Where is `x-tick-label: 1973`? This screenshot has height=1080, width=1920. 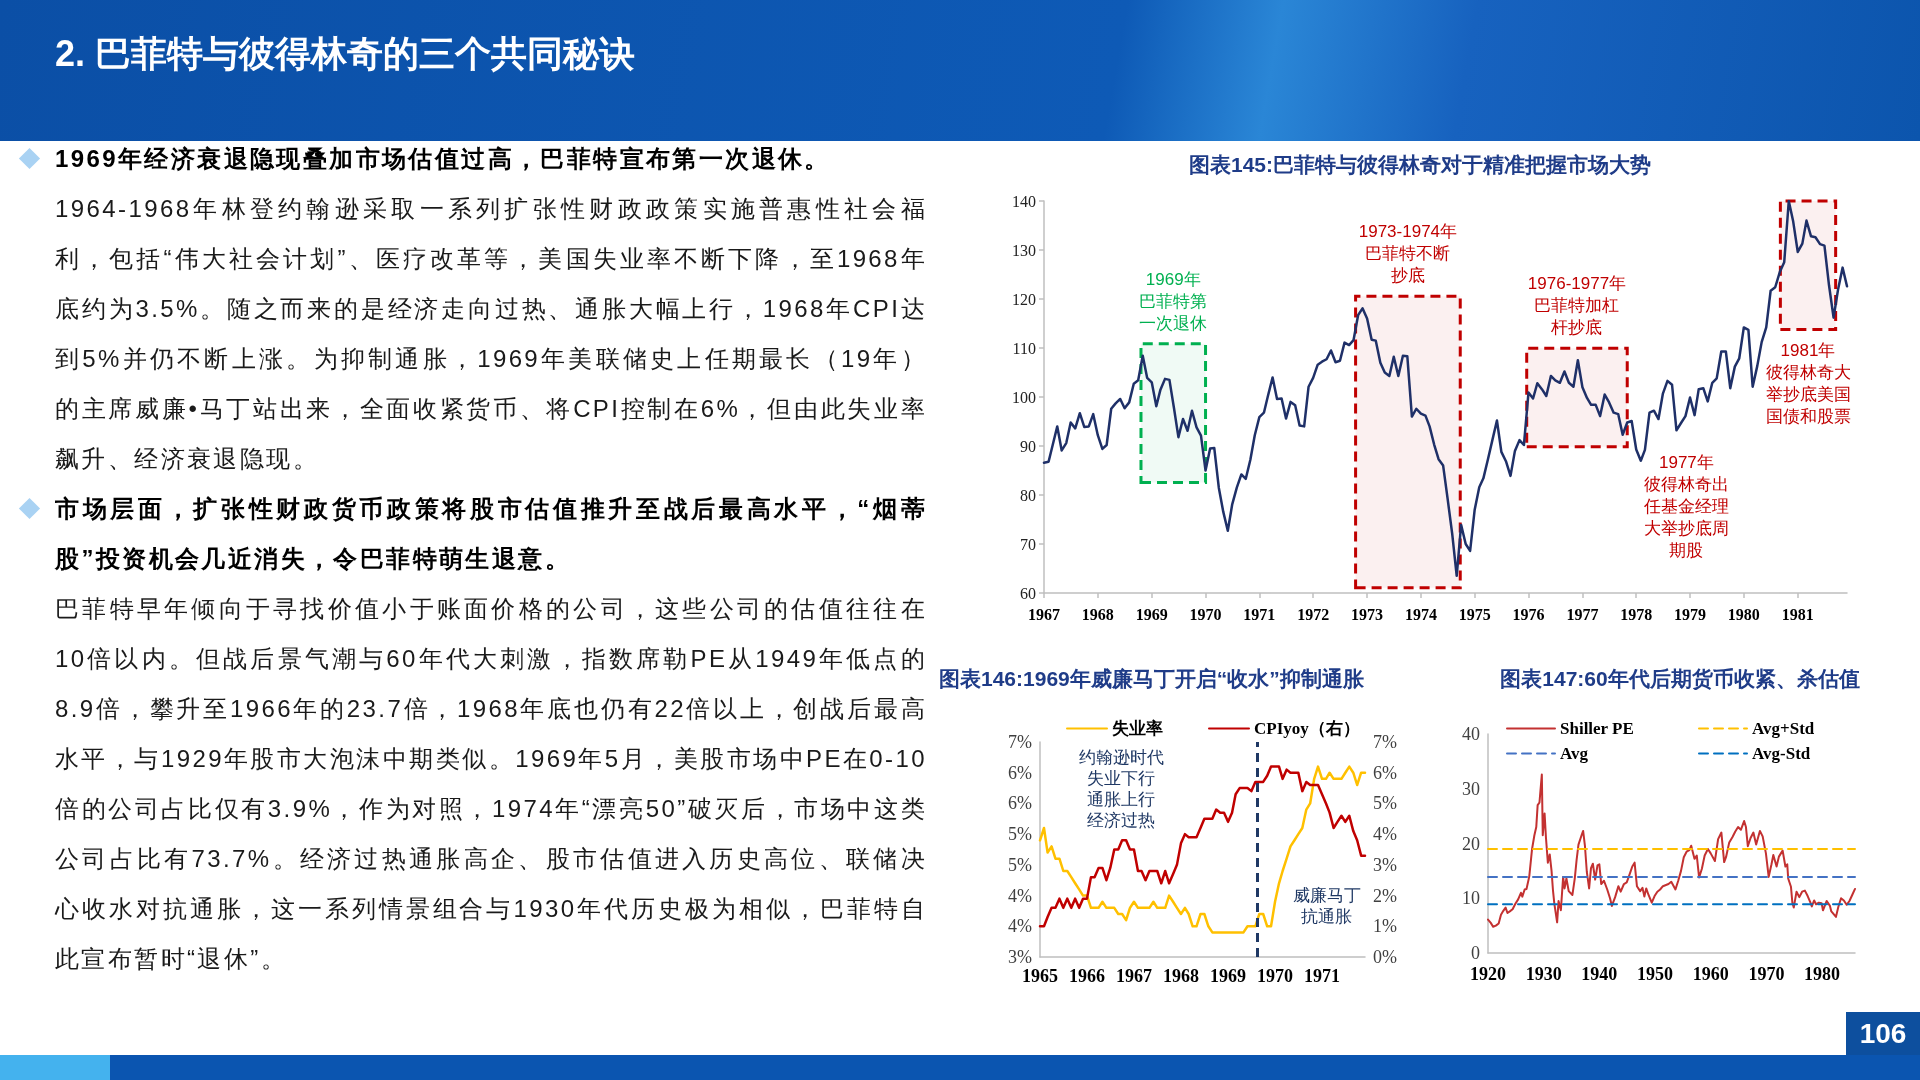 x-tick-label: 1973 is located at coordinates (1367, 614).